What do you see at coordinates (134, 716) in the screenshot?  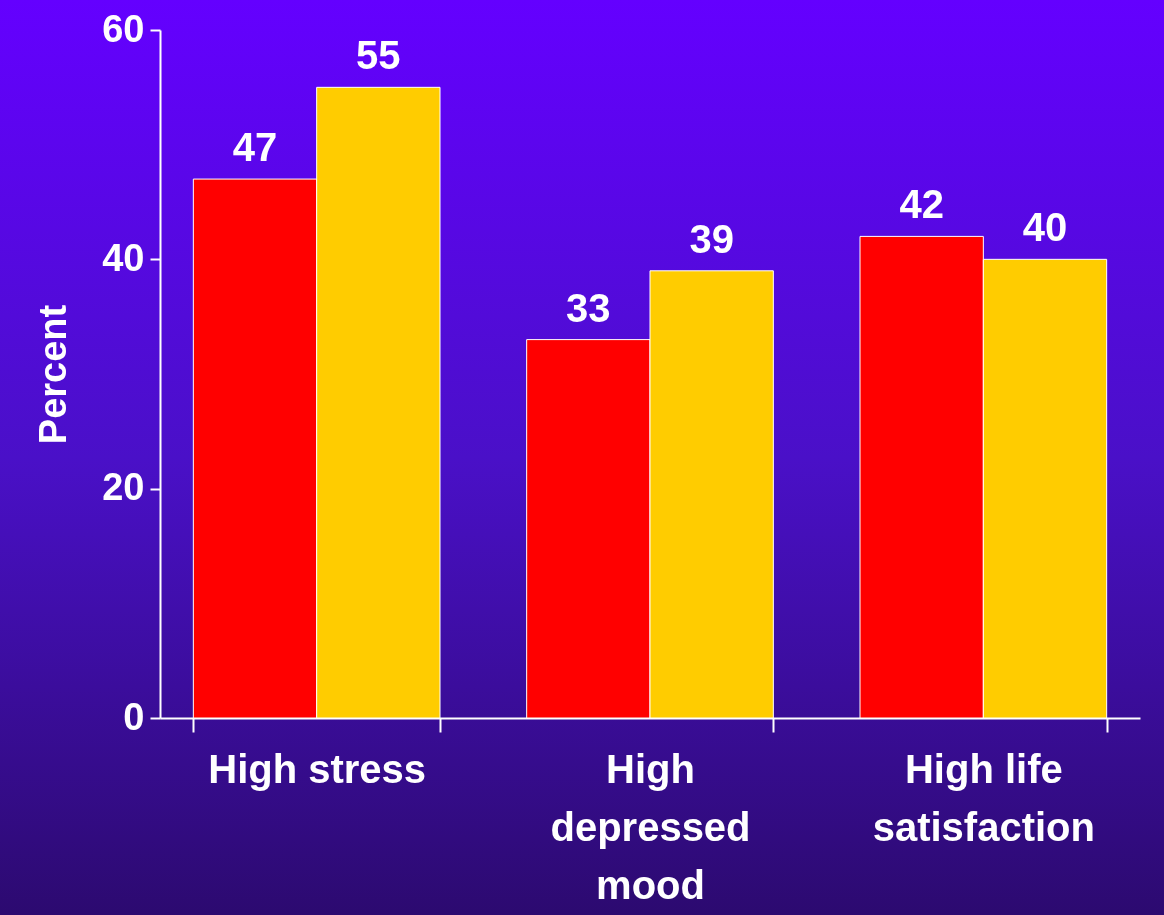 I see `y-tick-label: 0` at bounding box center [134, 716].